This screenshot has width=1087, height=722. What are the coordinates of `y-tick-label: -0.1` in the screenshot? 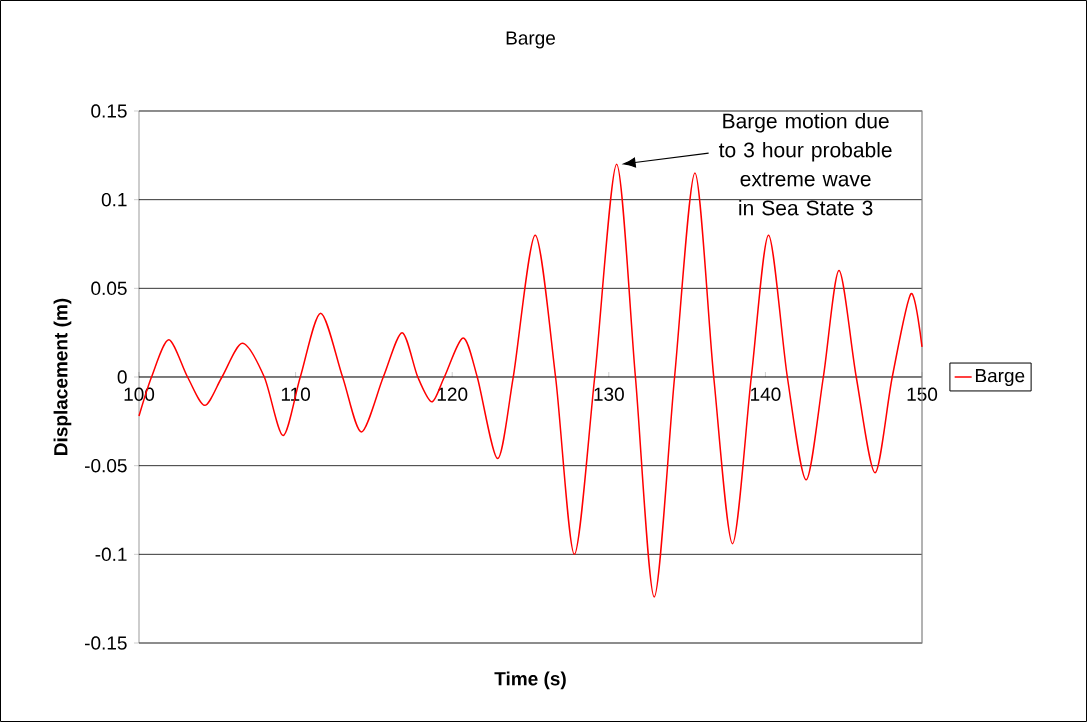 It's located at (111, 554).